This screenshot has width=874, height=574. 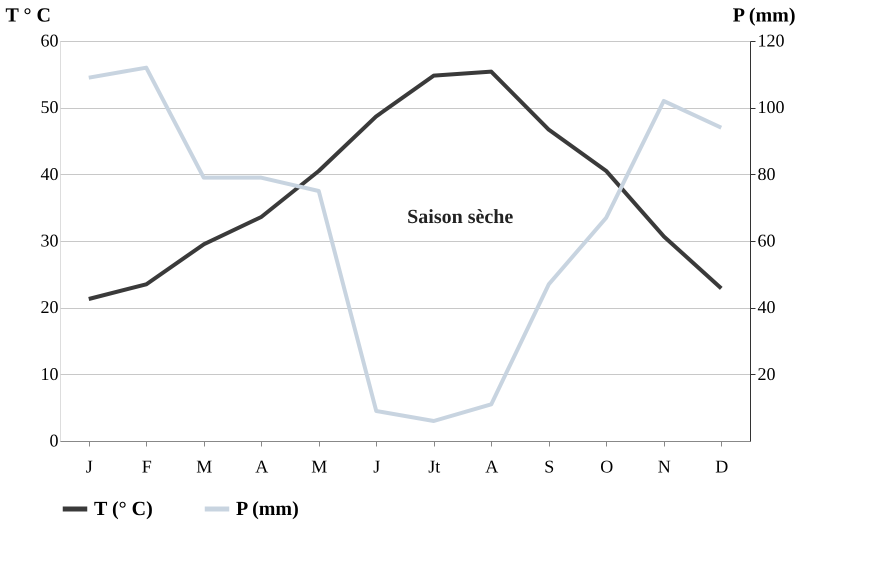 What do you see at coordinates (721, 466) in the screenshot?
I see `x-tick-label: D` at bounding box center [721, 466].